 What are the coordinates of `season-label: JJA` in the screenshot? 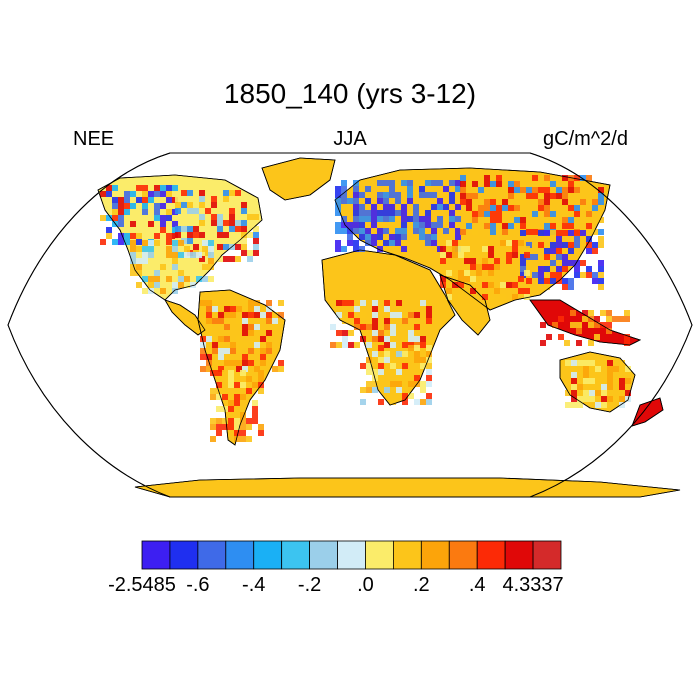 It's located at (350, 139).